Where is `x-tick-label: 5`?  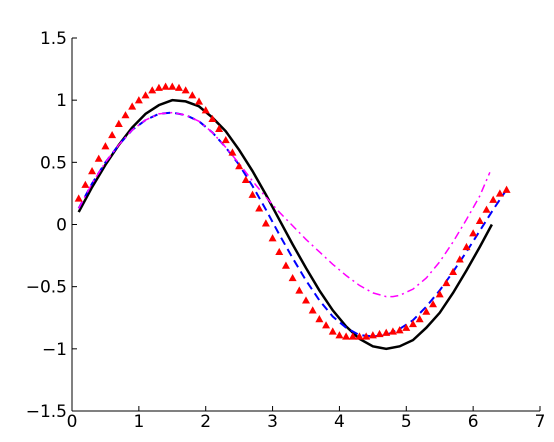 x-tick-label: 5 is located at coordinates (406, 422).